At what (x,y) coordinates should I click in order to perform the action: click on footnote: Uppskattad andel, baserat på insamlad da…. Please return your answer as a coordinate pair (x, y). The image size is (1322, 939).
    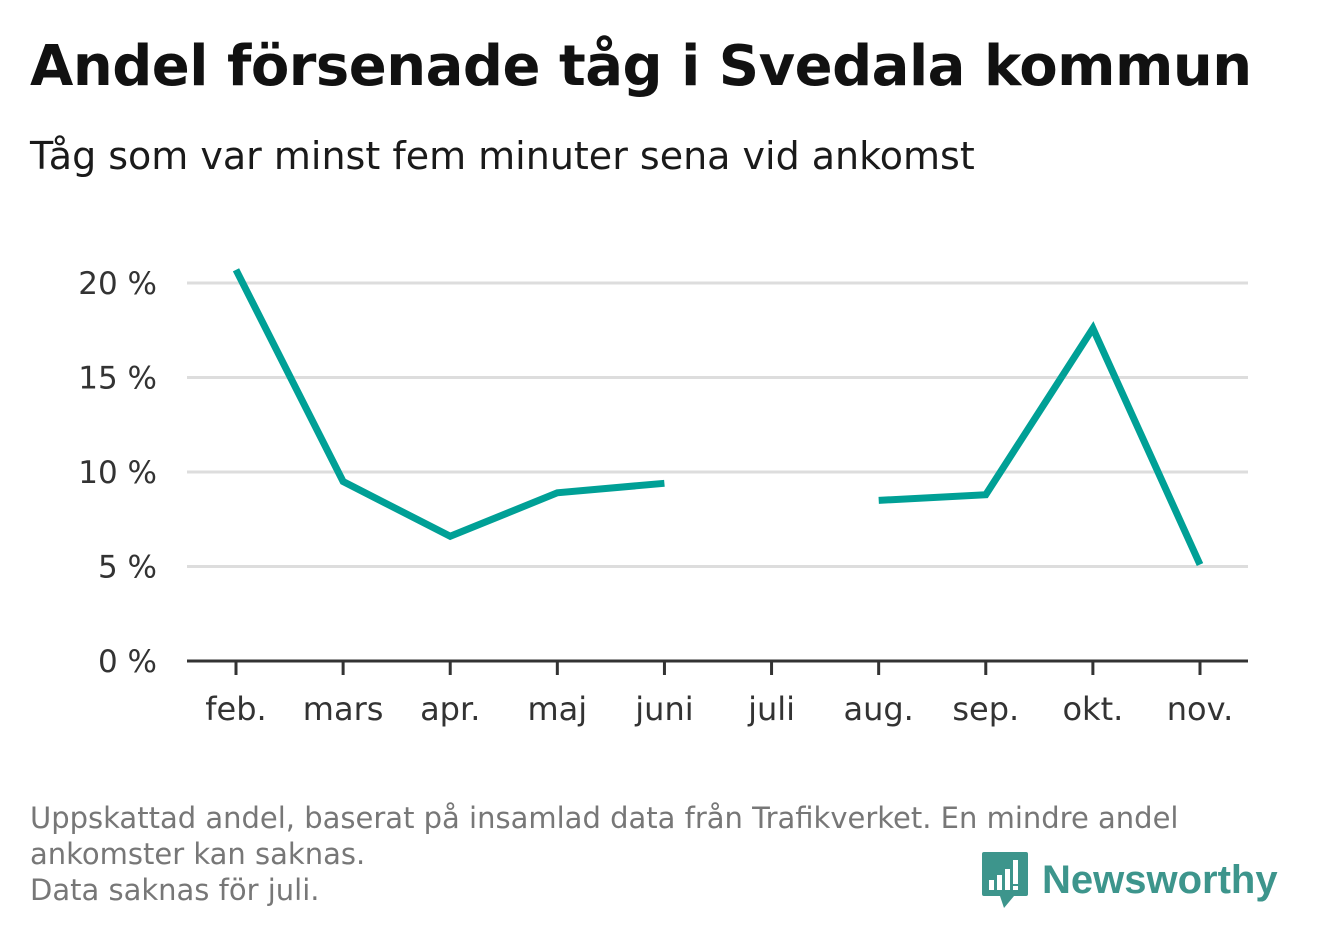
    Looking at the image, I should click on (660, 854).